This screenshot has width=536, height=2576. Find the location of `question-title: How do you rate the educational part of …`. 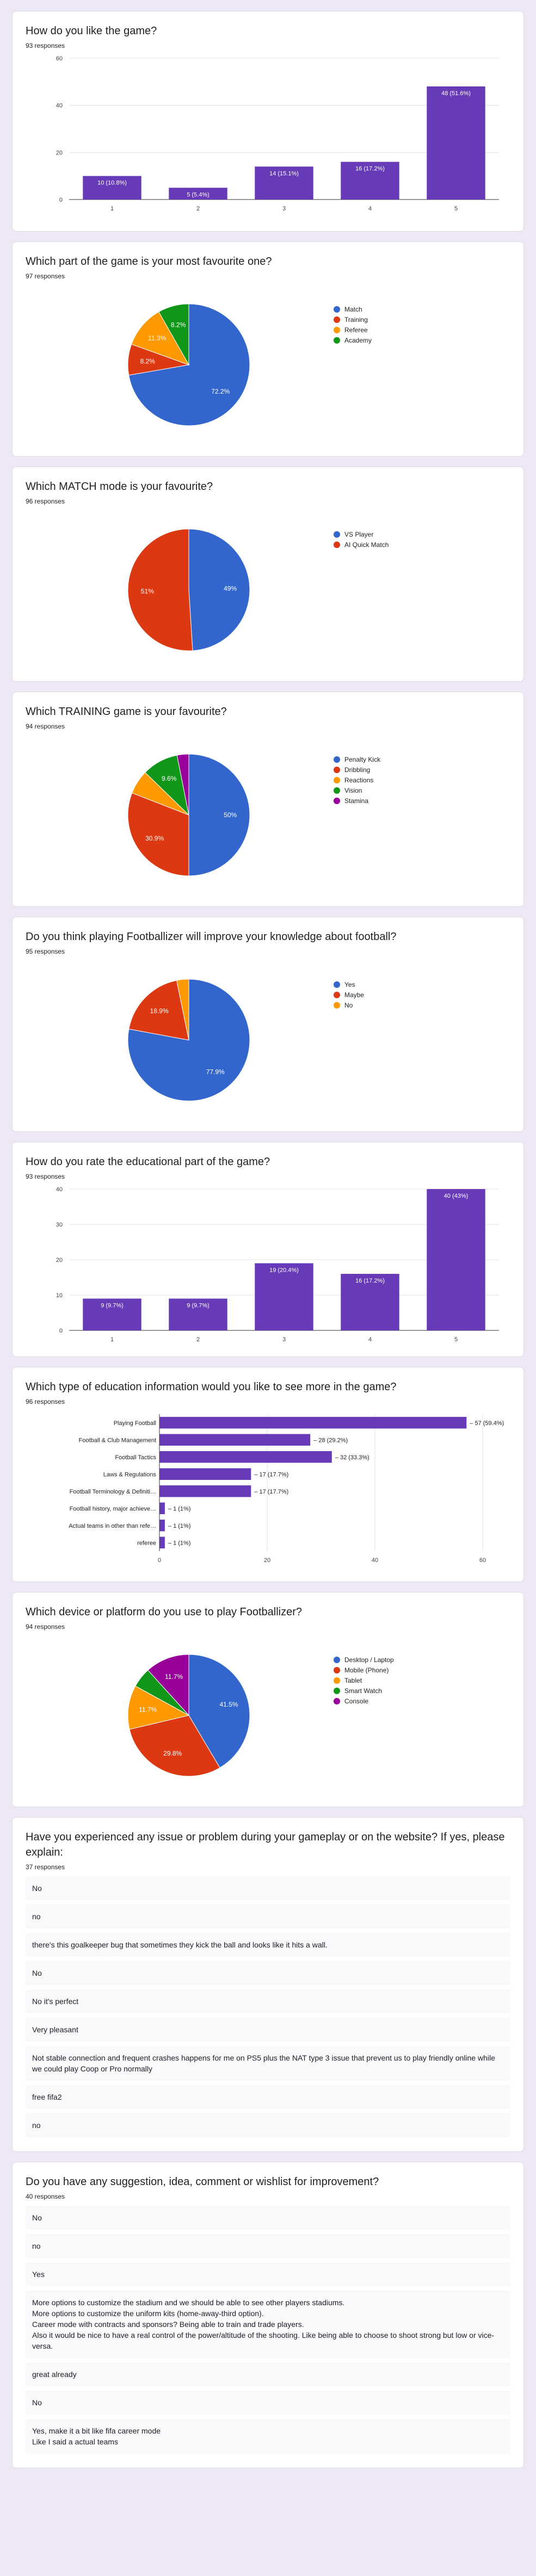

question-title: How do you rate the educational part of … is located at coordinates (148, 1162).